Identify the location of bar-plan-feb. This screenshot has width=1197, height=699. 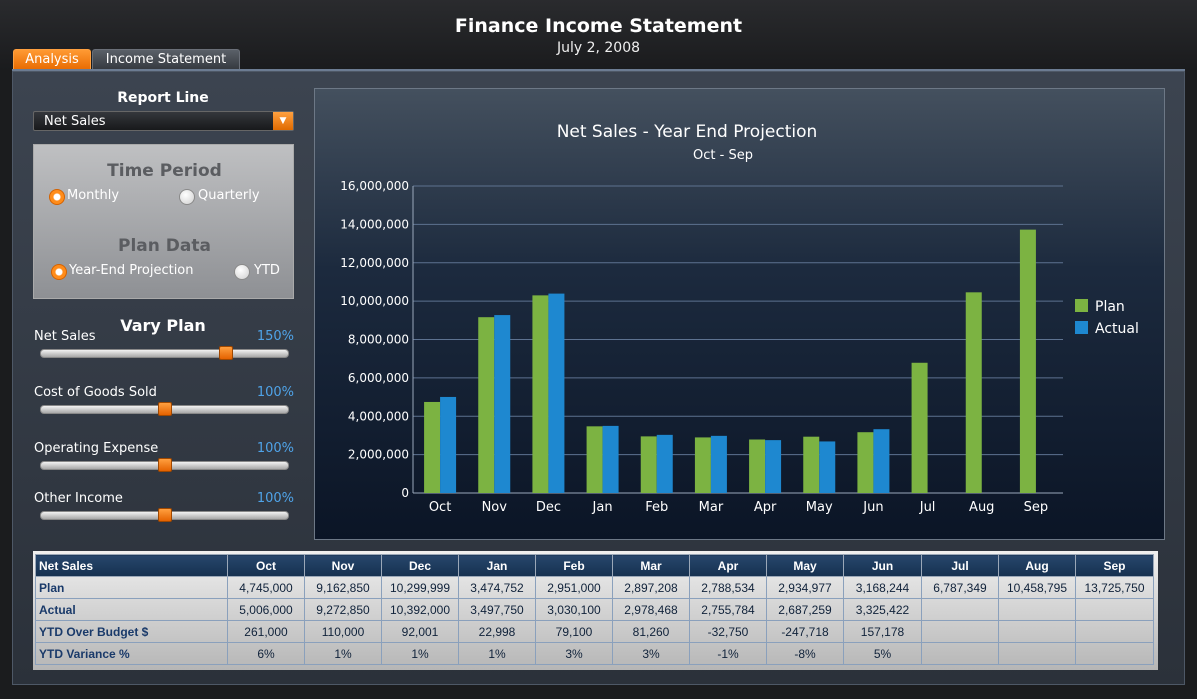
(648, 464).